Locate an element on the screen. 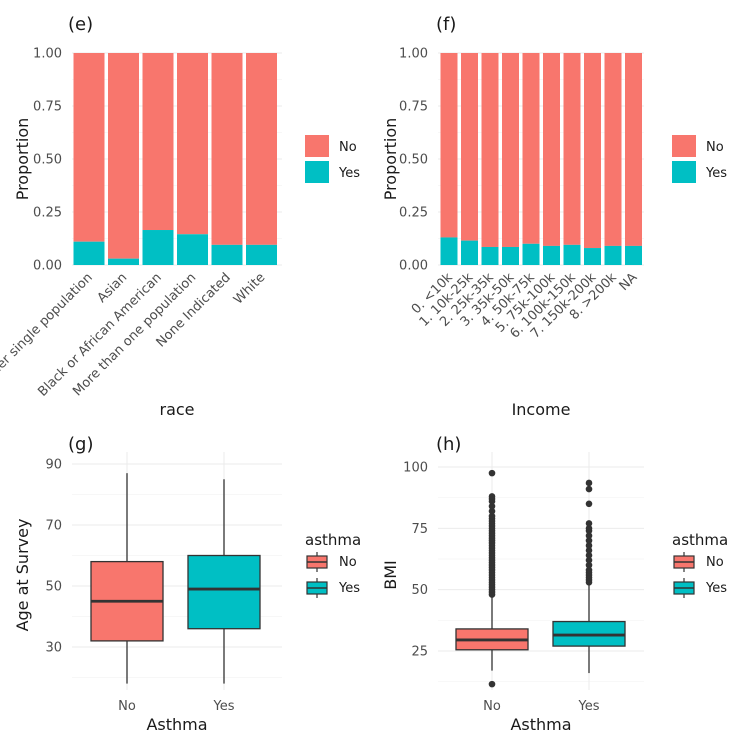 Image resolution: width=750 pixels, height=750 pixels. y-tick-label: 0.50 is located at coordinates (413, 160).